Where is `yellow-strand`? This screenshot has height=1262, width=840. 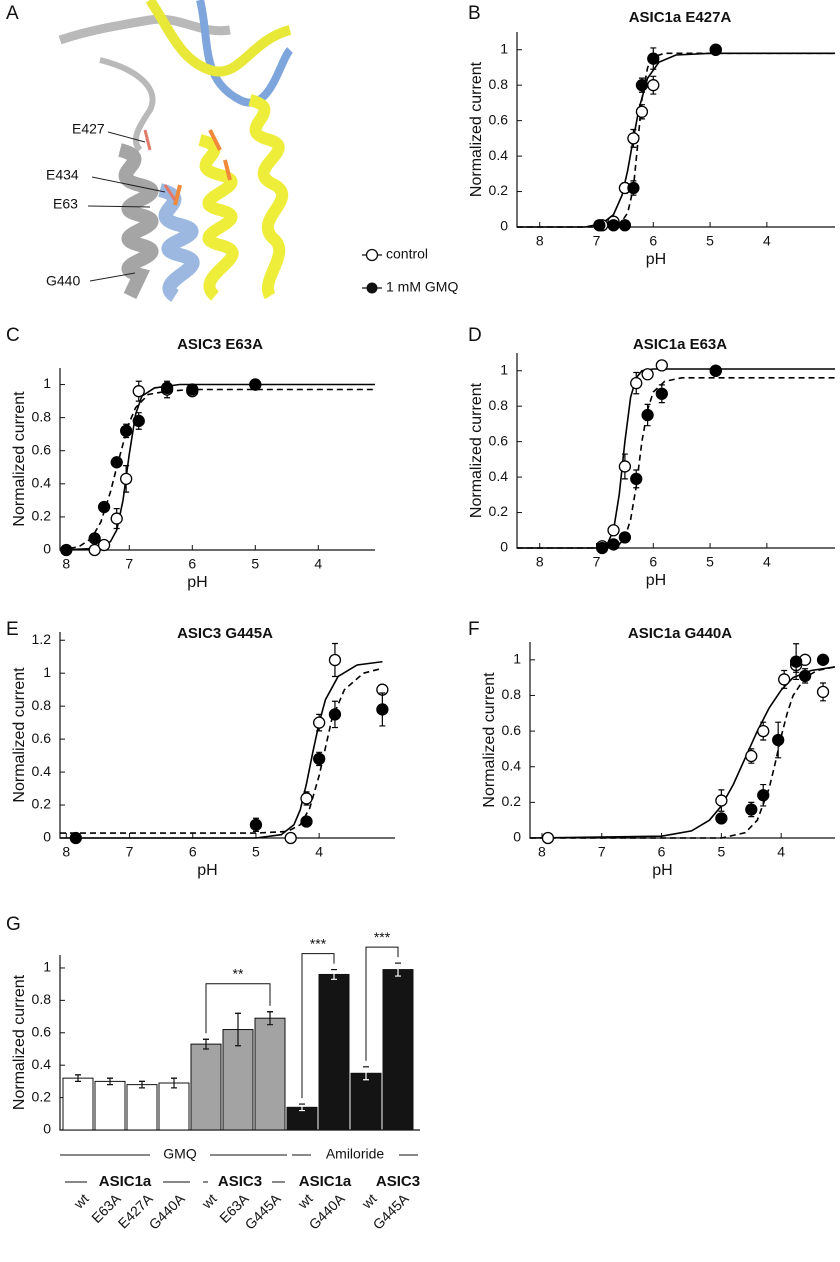
yellow-strand is located at coordinates (218, 38).